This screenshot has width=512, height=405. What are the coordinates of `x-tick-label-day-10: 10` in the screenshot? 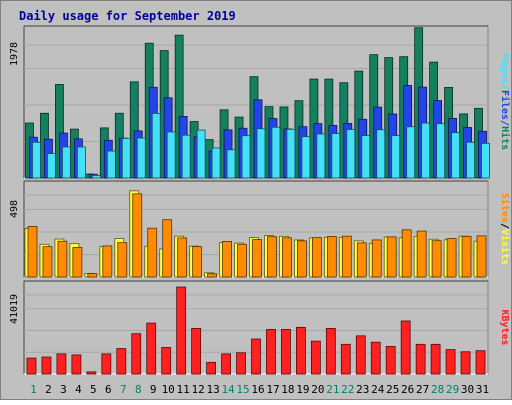 It's located at (168, 389).